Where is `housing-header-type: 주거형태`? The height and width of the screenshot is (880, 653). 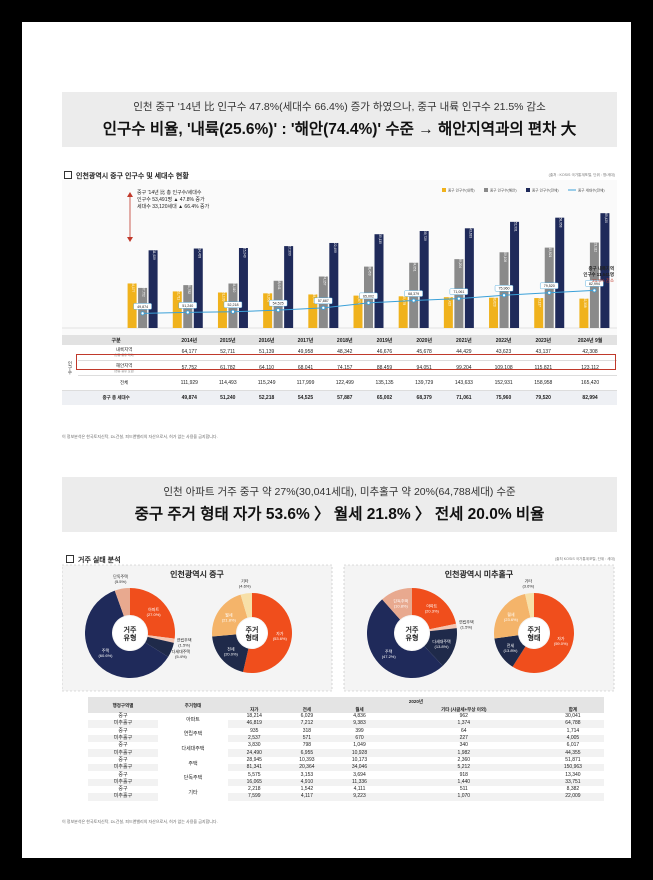 housing-header-type: 주거형태 is located at coordinates (193, 705).